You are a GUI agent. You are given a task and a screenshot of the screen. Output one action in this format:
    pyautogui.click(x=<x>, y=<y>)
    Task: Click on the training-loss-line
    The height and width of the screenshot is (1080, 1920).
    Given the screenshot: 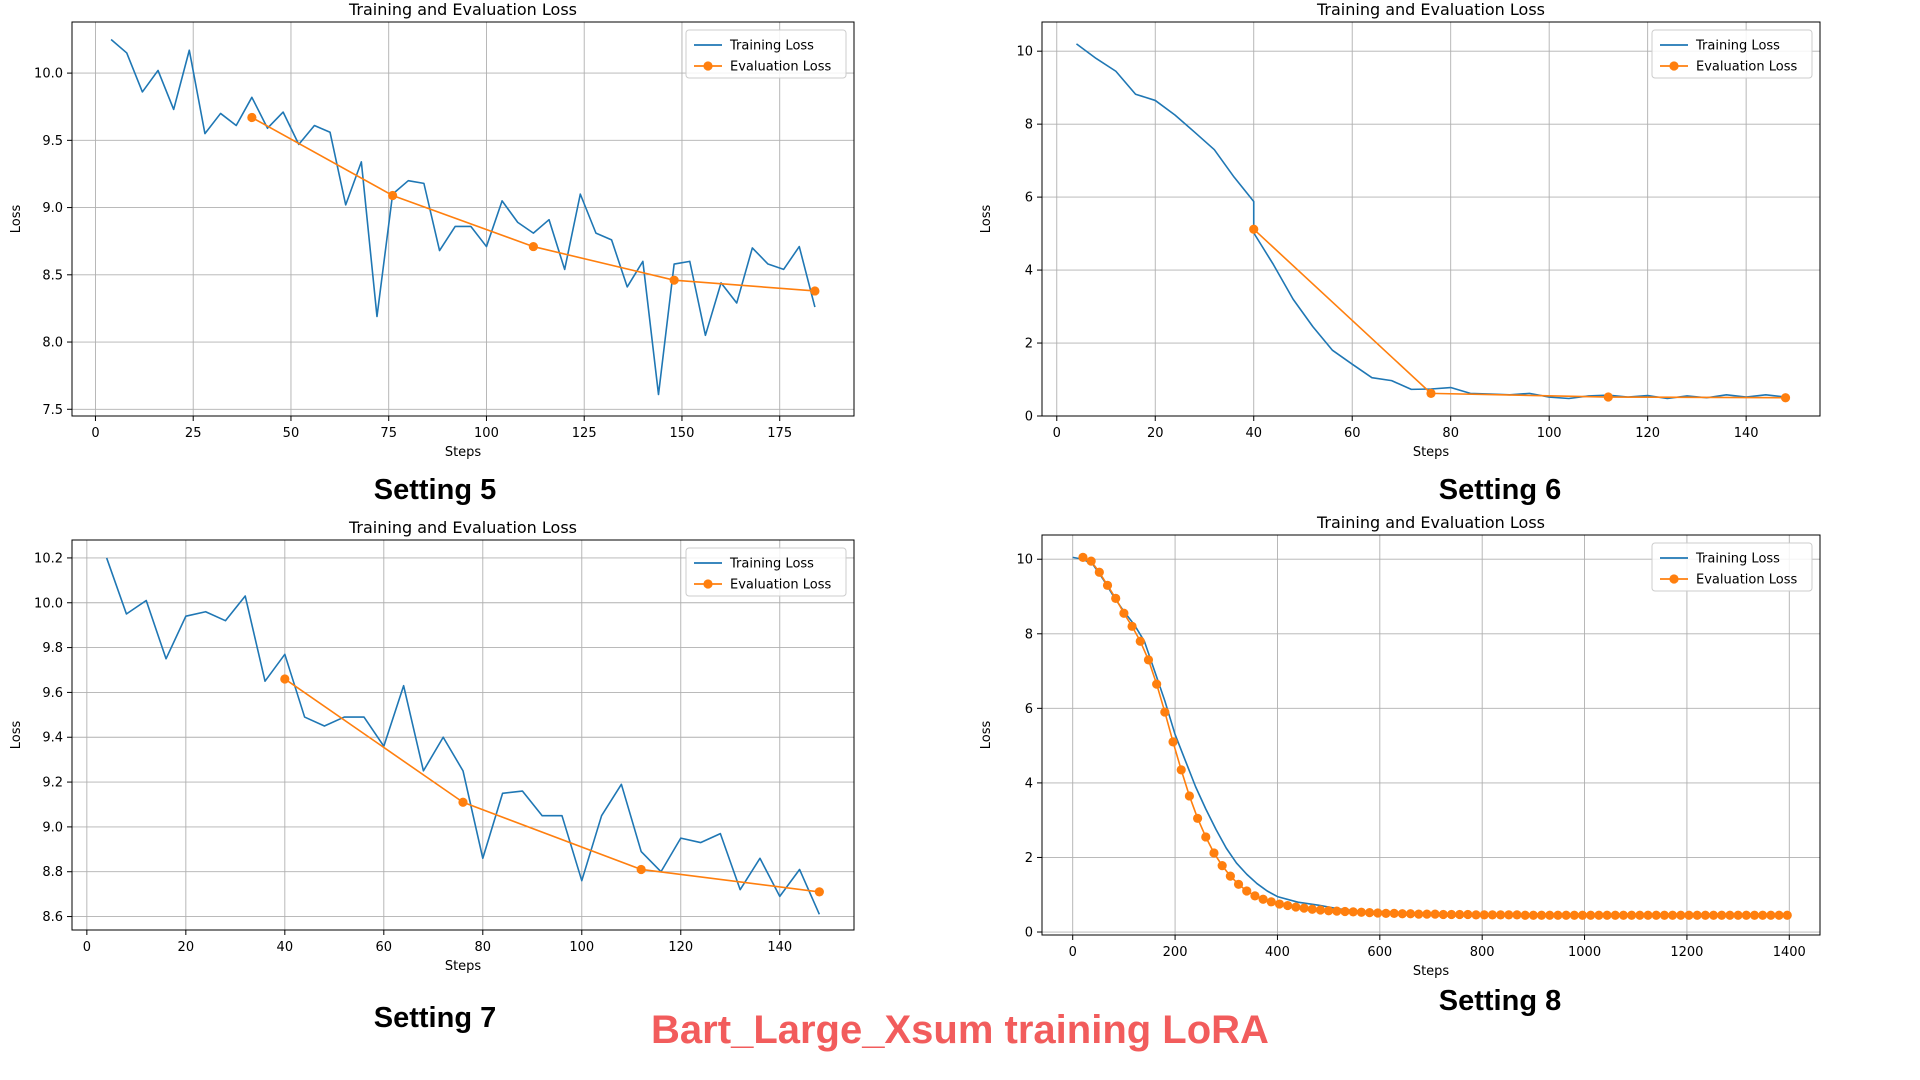 What is the action you would take?
    pyautogui.click(x=463, y=736)
    